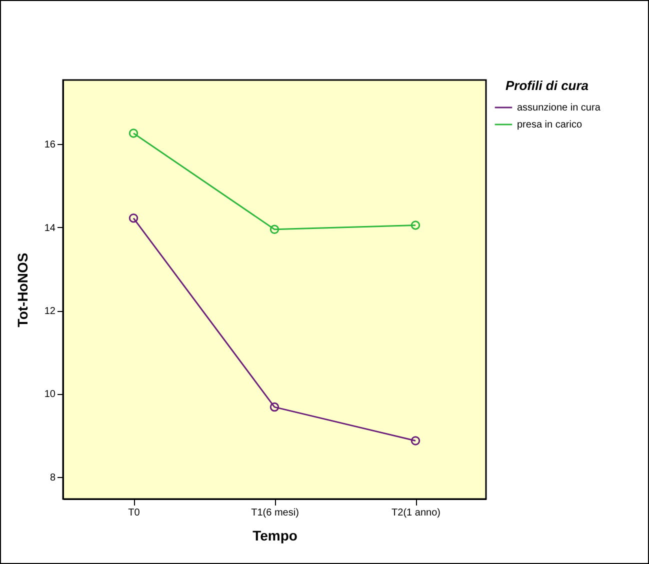  I want to click on y-tick-label: 16, so click(50, 145).